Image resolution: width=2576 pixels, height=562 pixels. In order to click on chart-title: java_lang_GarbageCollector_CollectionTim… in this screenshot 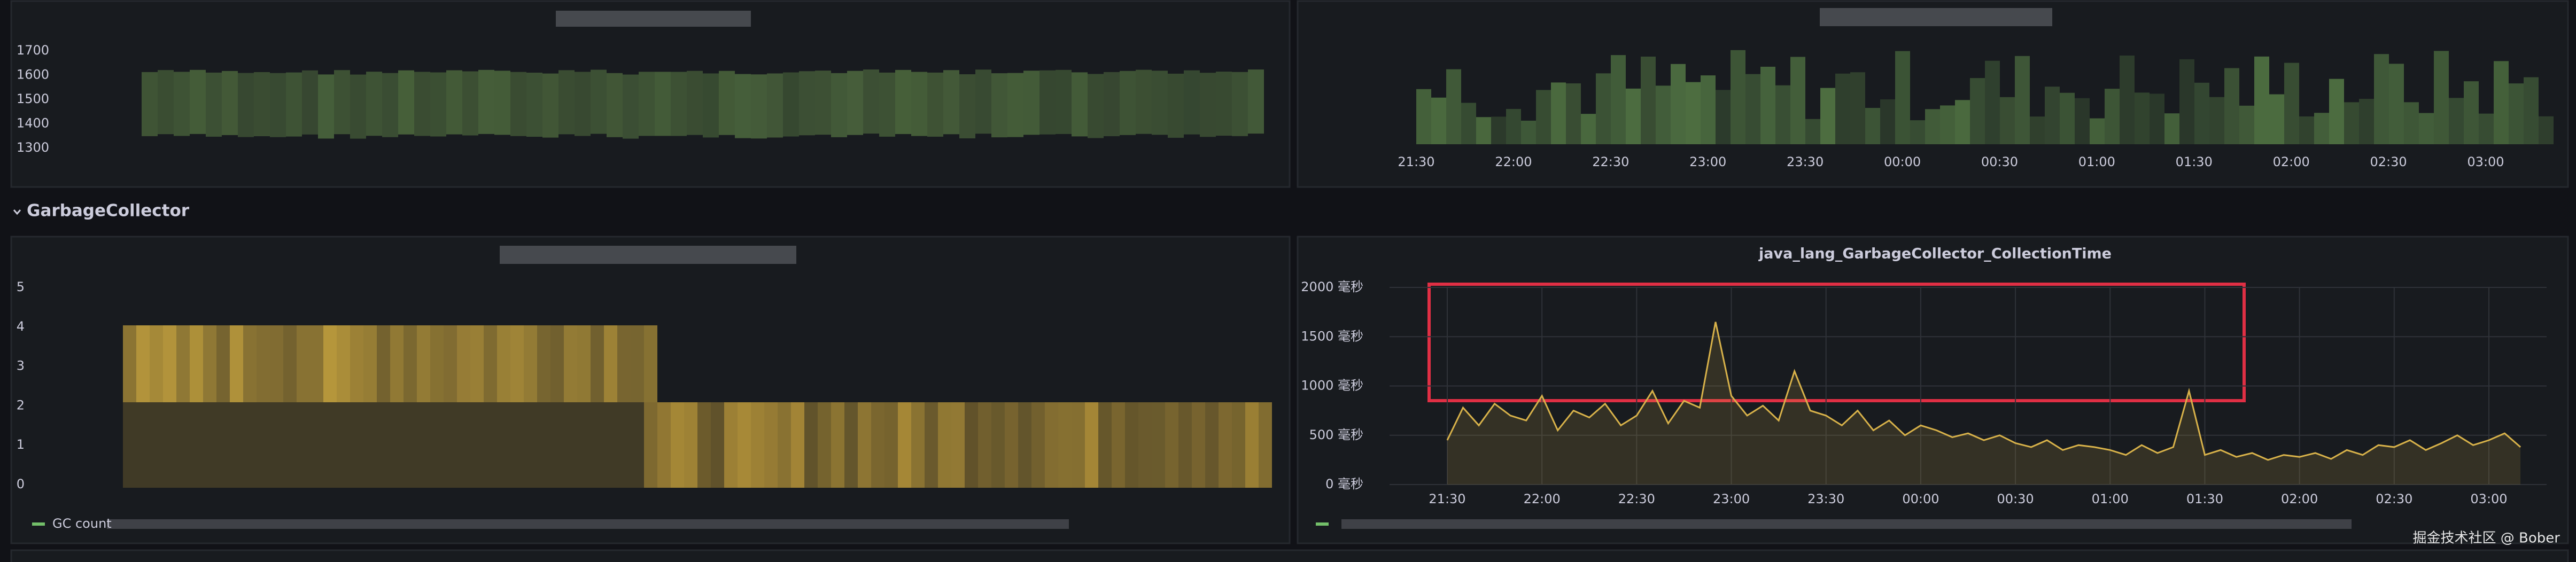, I will do `click(1935, 254)`.